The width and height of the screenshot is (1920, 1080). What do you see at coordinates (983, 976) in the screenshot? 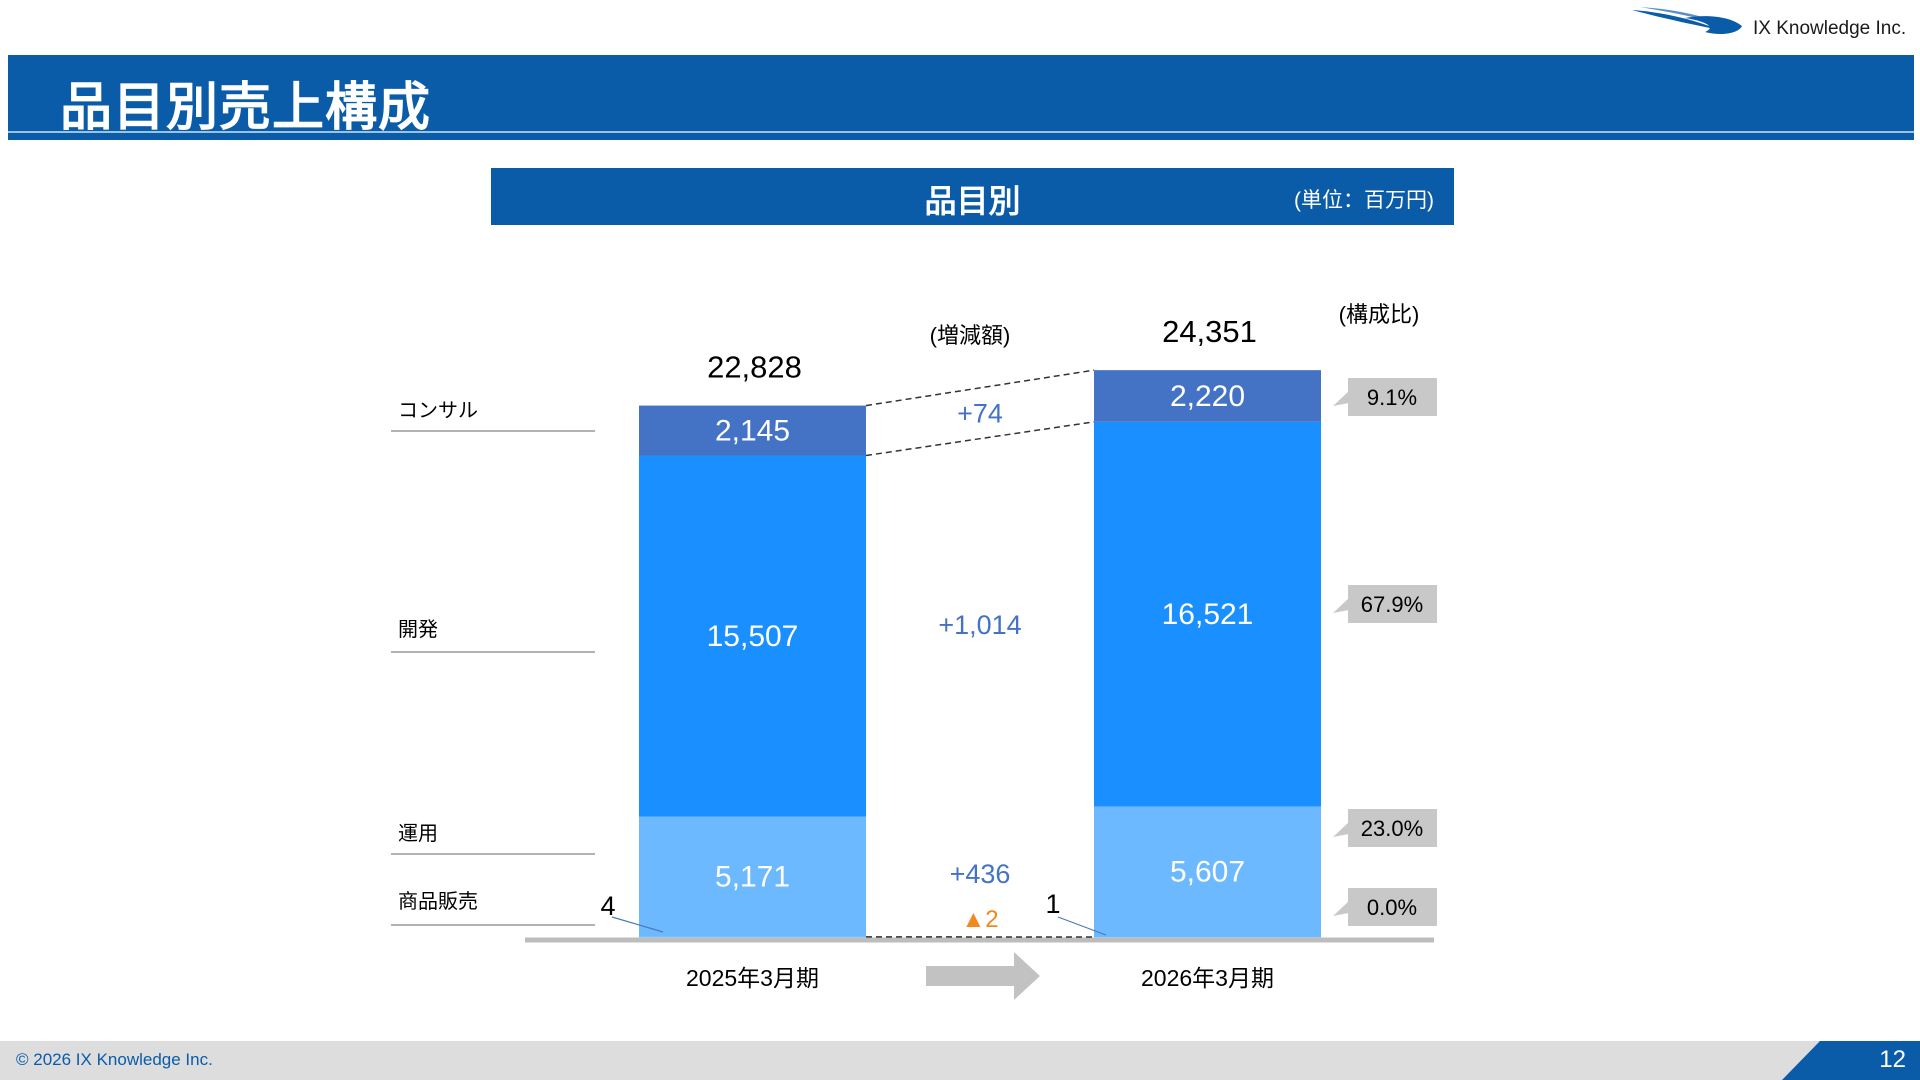
I see `right-arrow-icon` at bounding box center [983, 976].